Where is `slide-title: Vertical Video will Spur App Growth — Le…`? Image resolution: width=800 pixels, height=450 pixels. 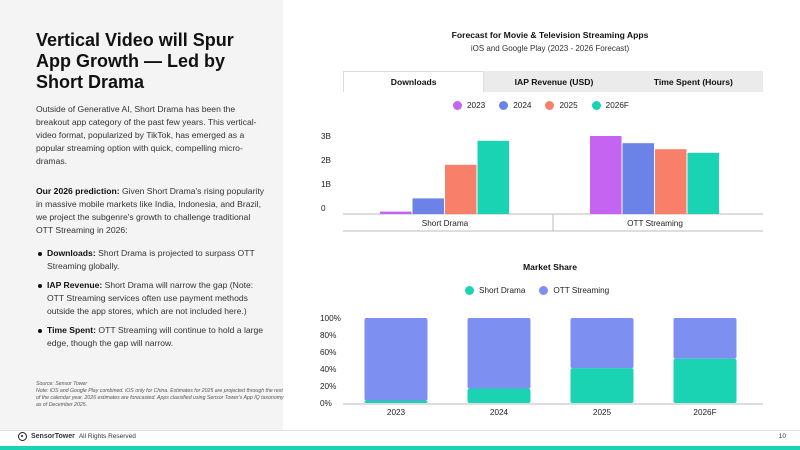
slide-title: Vertical Video will Spur App Growth — Le… is located at coordinates (135, 61).